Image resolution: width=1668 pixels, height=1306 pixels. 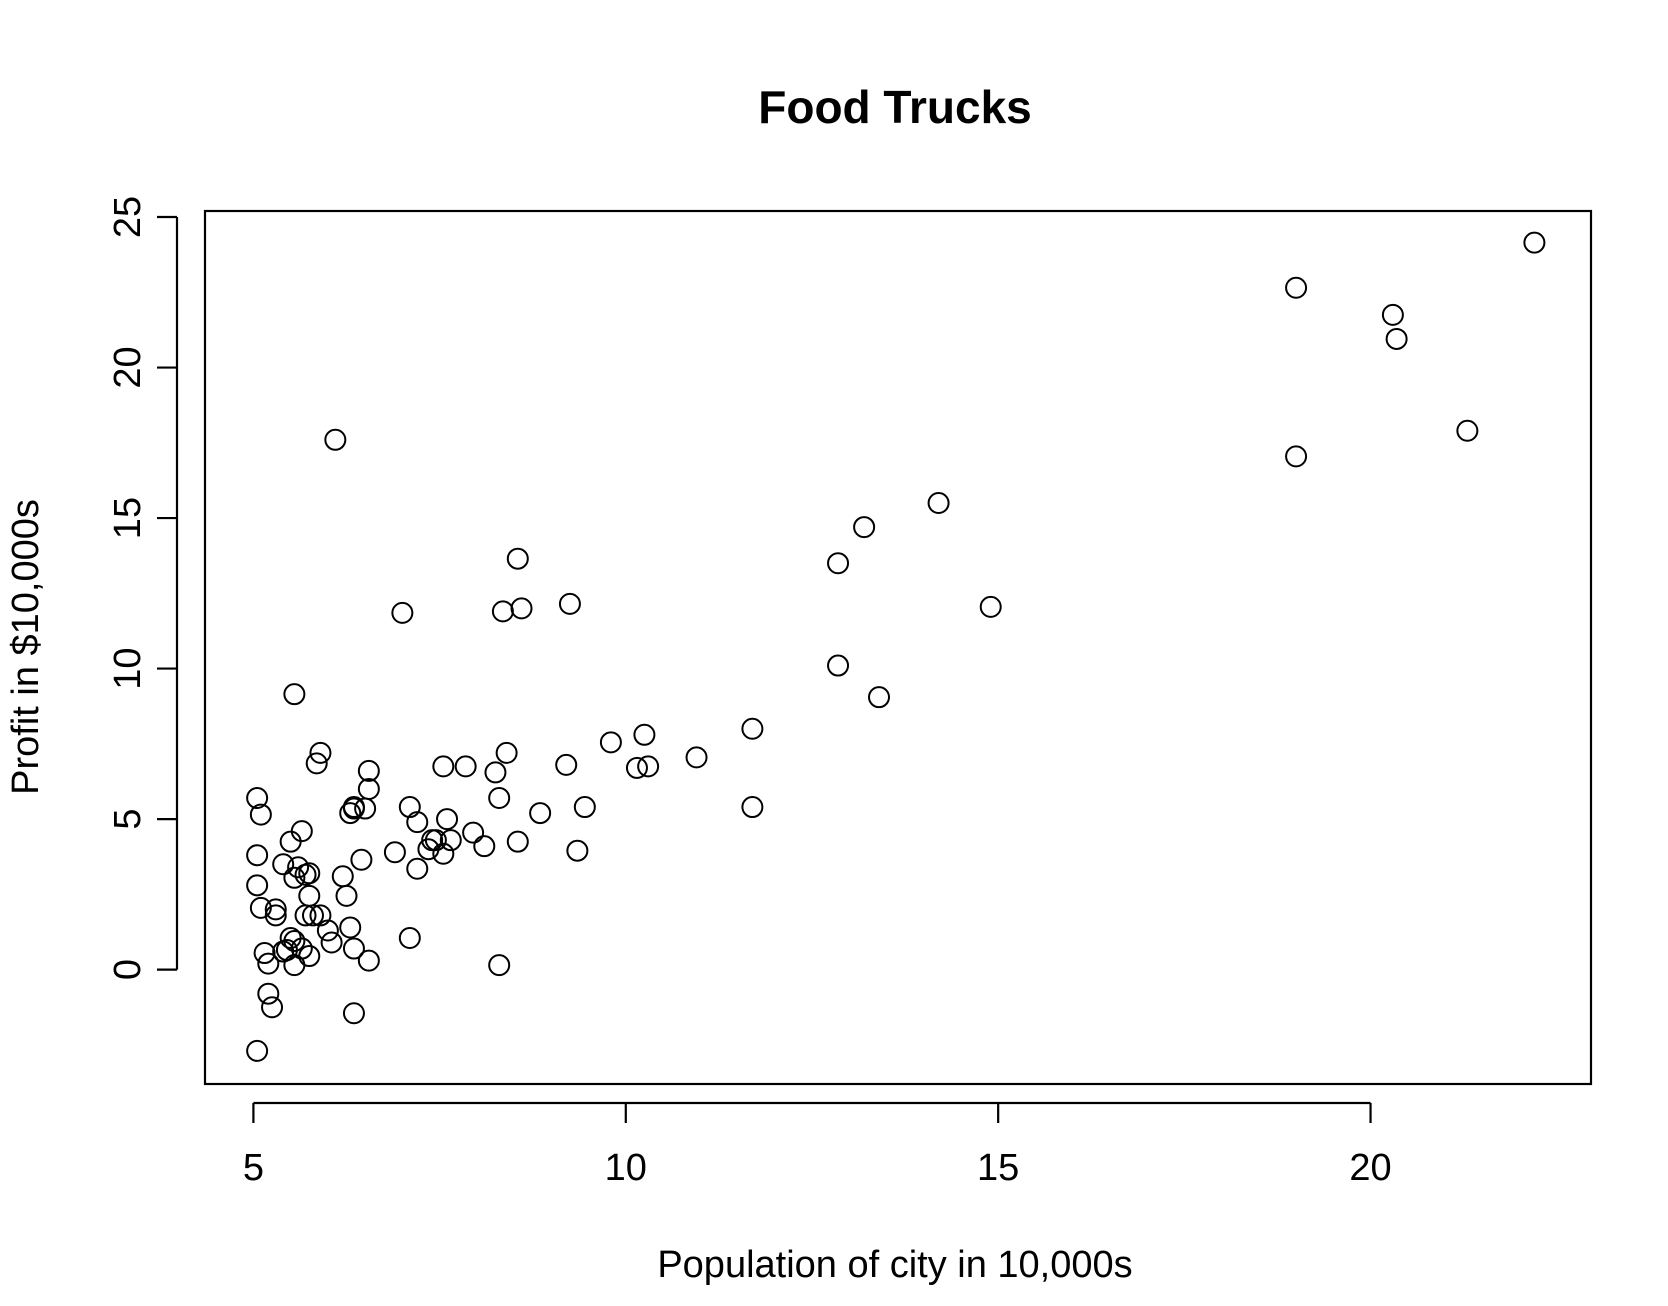 I want to click on x-axis-label: Population of city in 10,000s, so click(x=894, y=1265).